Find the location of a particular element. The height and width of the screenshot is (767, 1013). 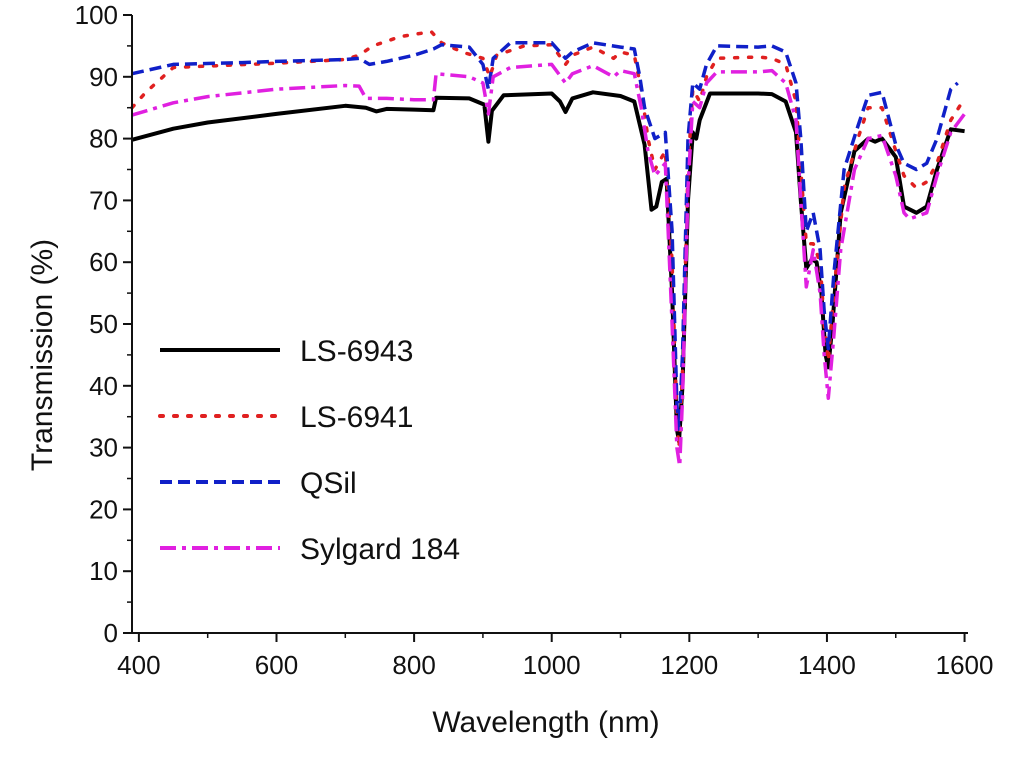

y-tick-label: 100 is located at coordinates (96, 15).